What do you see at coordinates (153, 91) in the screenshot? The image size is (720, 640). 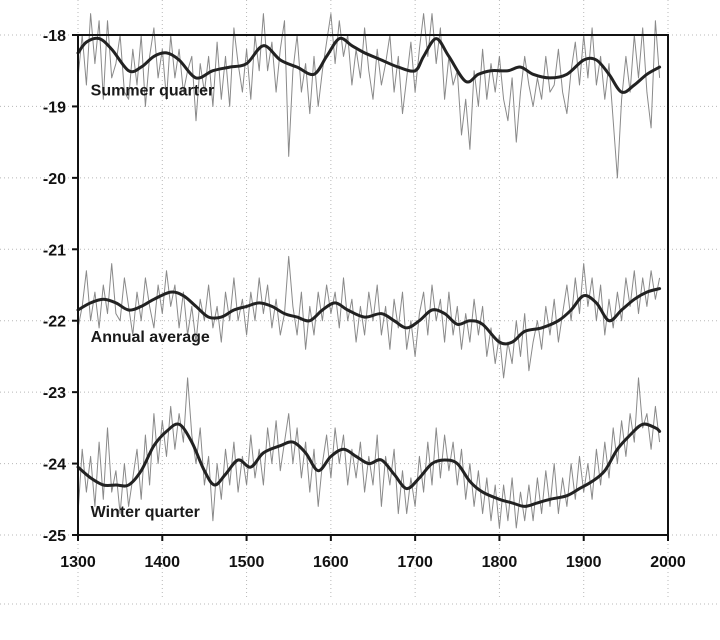 I see `summer-quarter-label: Summer quarter` at bounding box center [153, 91].